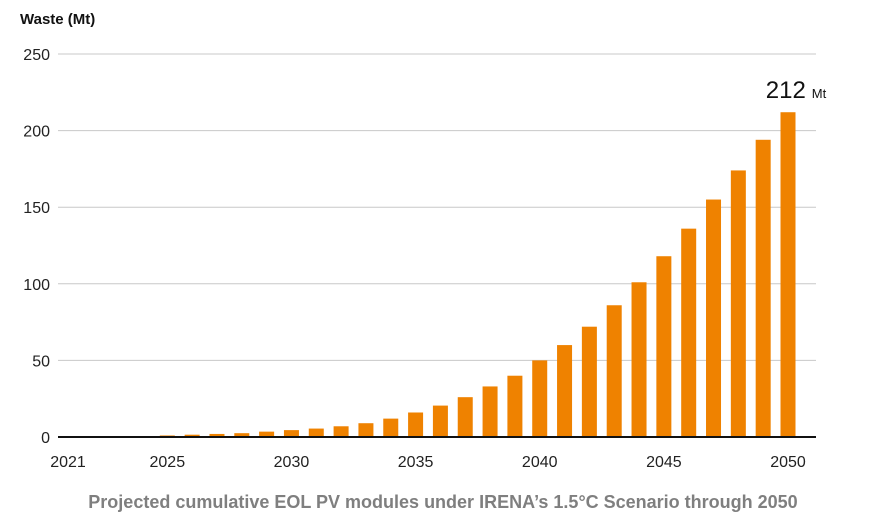 This screenshot has width=886, height=524. What do you see at coordinates (36, 55) in the screenshot?
I see `y-tick-label: 250` at bounding box center [36, 55].